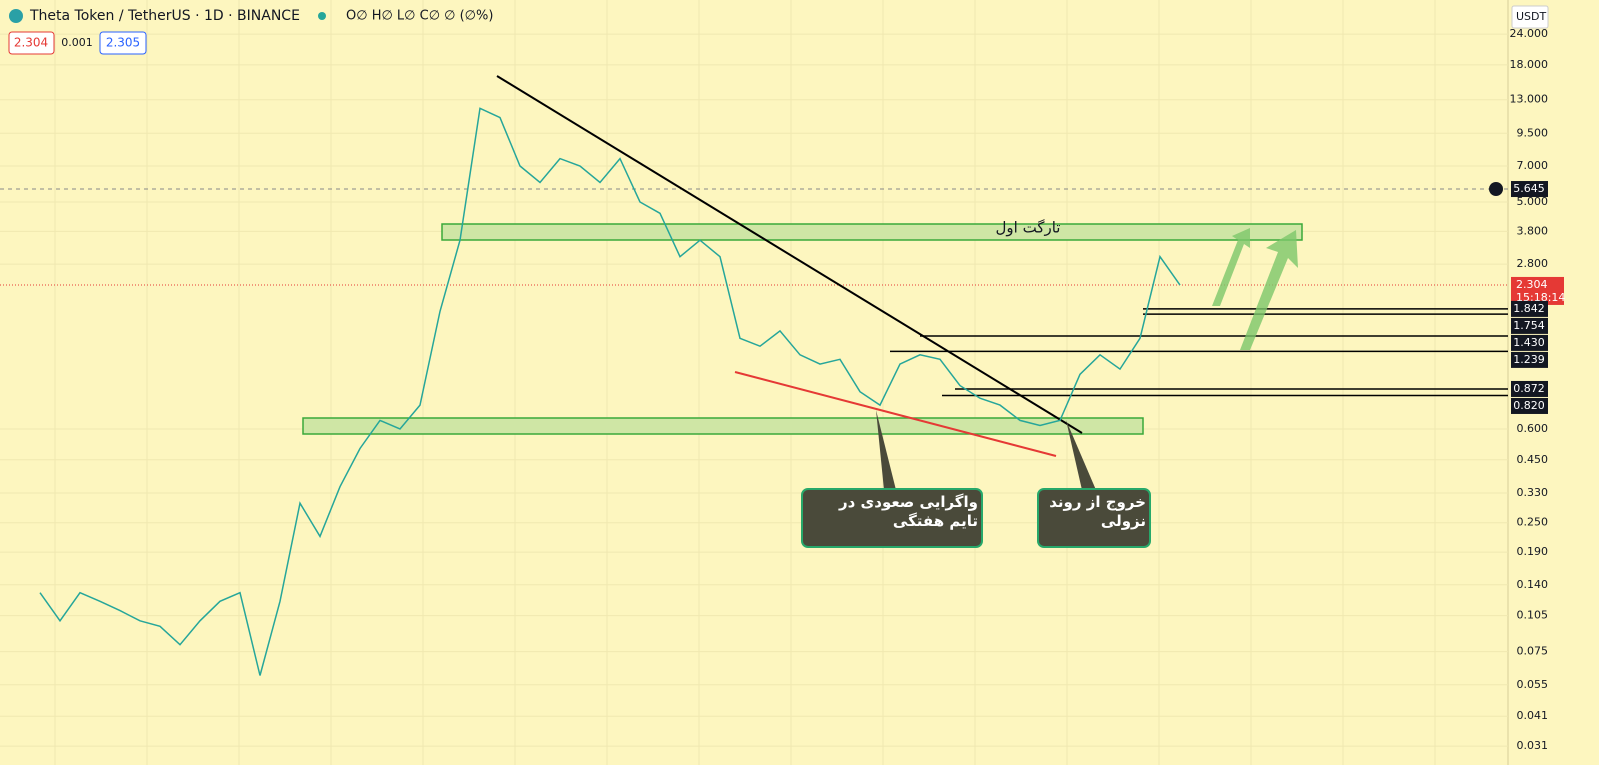 The image size is (1599, 765). I want to click on buy-box, so click(123, 43).